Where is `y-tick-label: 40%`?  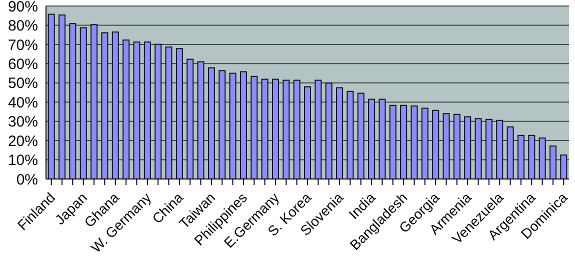 y-tick-label: 40% is located at coordinates (23, 103).